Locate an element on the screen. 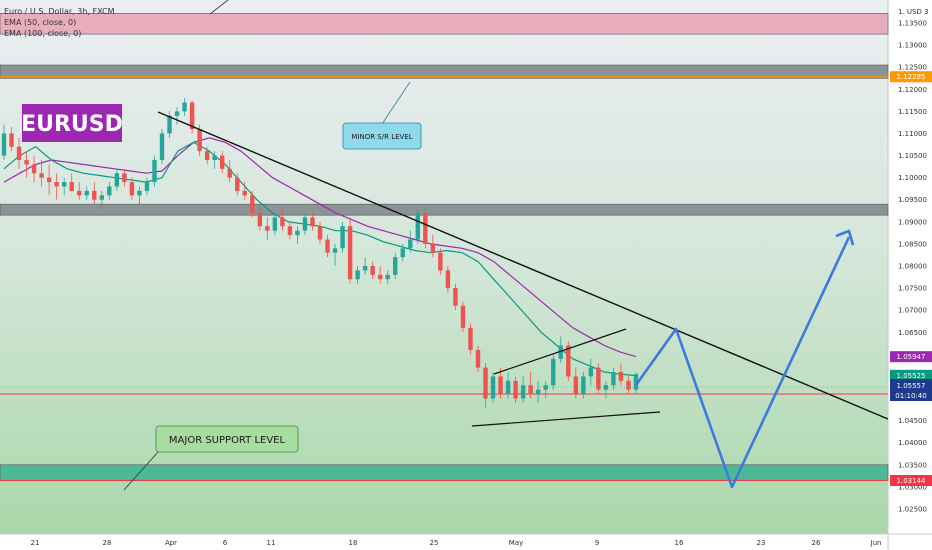 The height and width of the screenshot is (550, 932). current-price-tag is located at coordinates (911, 390).